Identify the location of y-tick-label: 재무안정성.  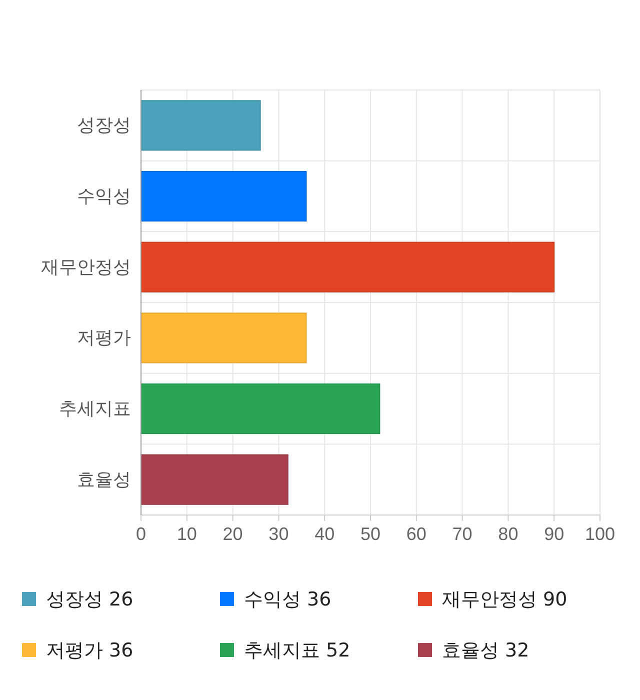
(86, 266).